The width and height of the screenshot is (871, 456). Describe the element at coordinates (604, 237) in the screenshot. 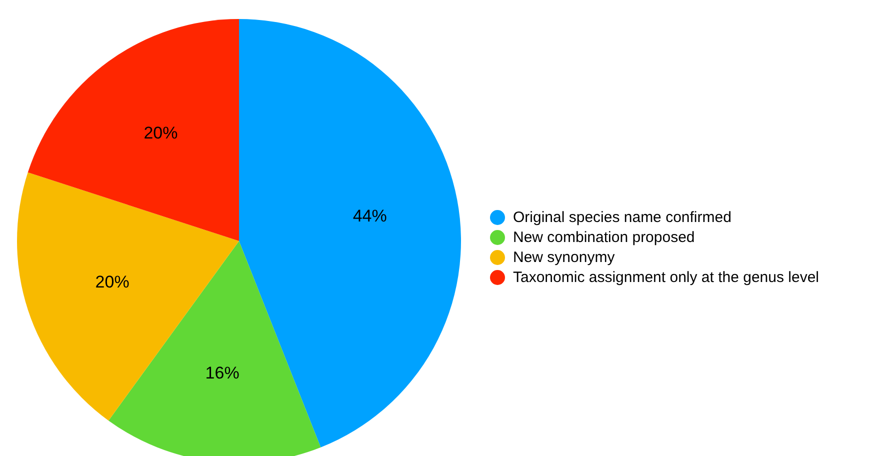

I see `legend-label: New combination proposed` at that location.